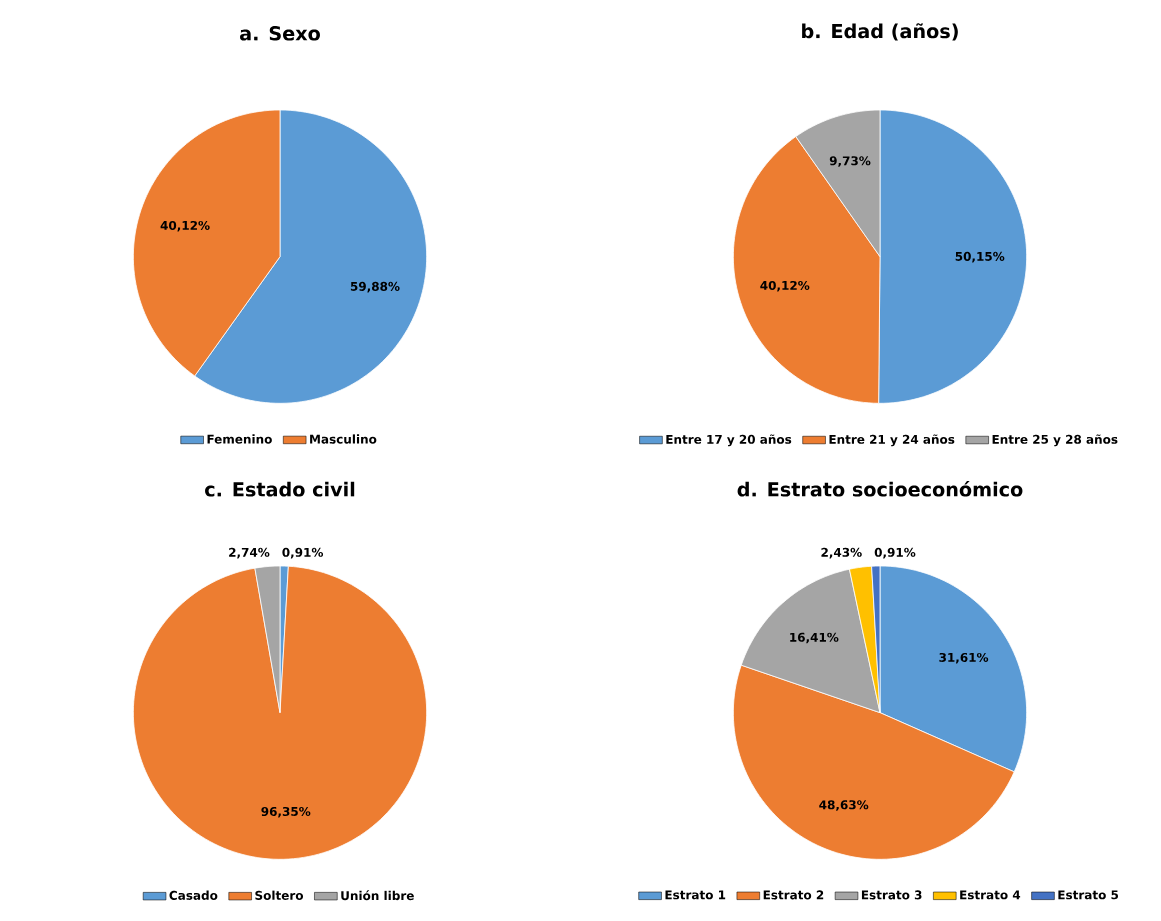 The width and height of the screenshot is (1161, 921). I want to click on legend-label: Casado, so click(193, 895).